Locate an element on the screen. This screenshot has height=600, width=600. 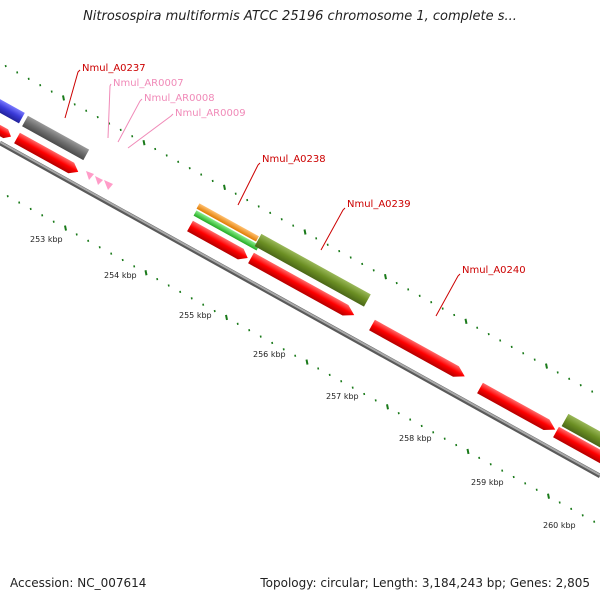
scale-label: 259 kbp is located at coordinates (487, 482).